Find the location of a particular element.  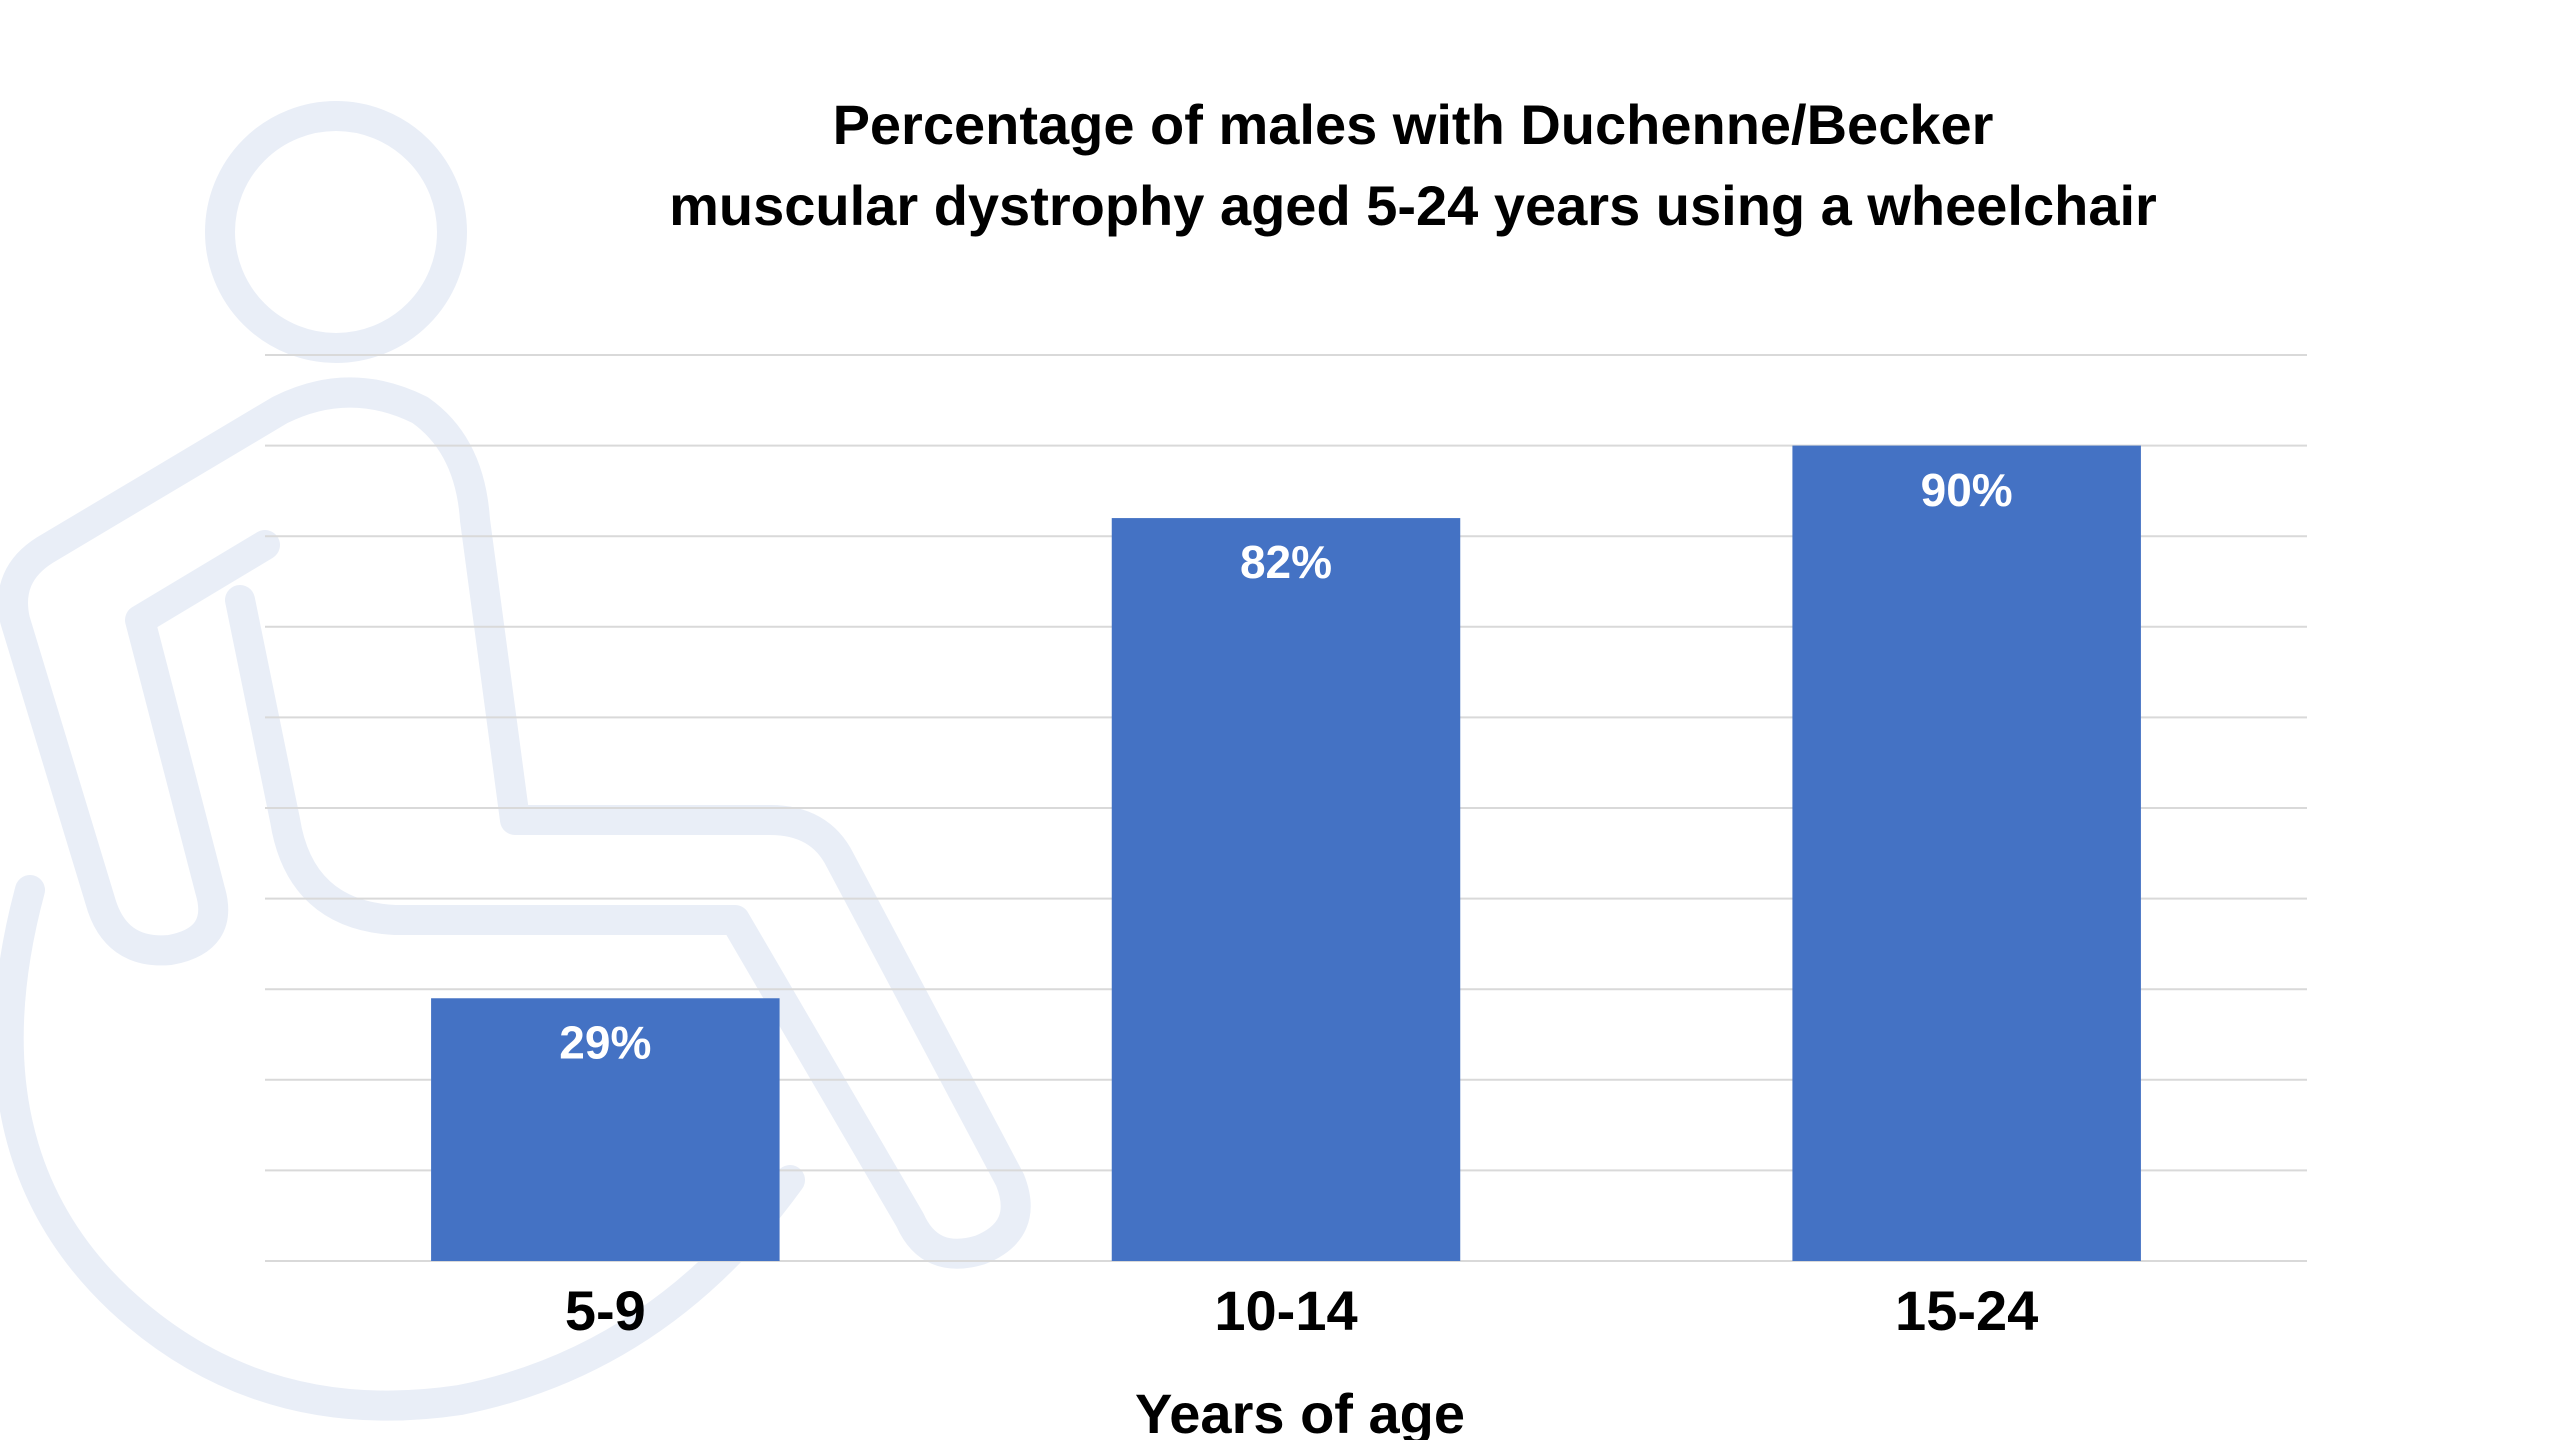

x-axis-title: Years of age is located at coordinates (1300, 1411).